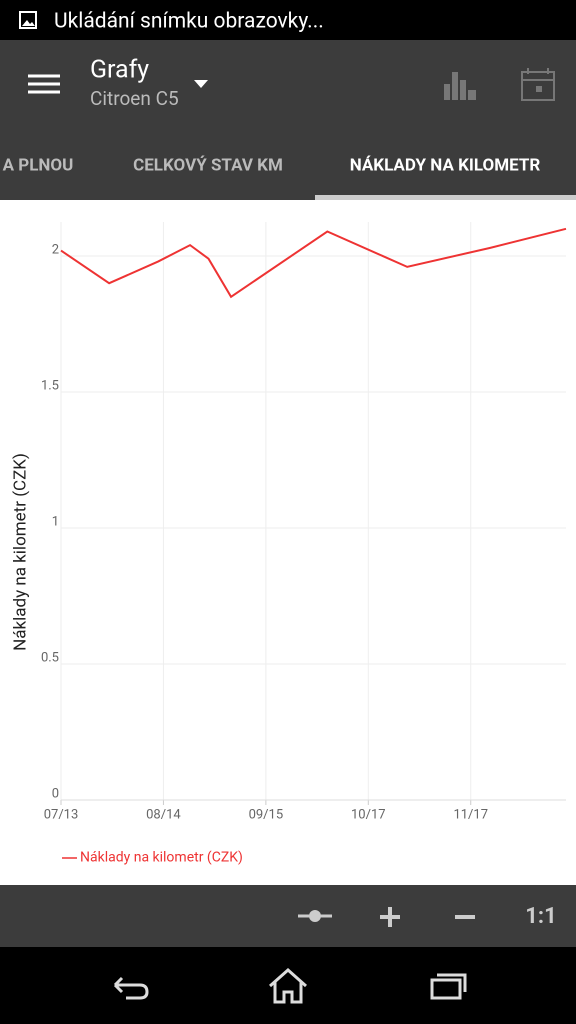 This screenshot has height=1024, width=576. I want to click on status-bar, so click(288, 20).